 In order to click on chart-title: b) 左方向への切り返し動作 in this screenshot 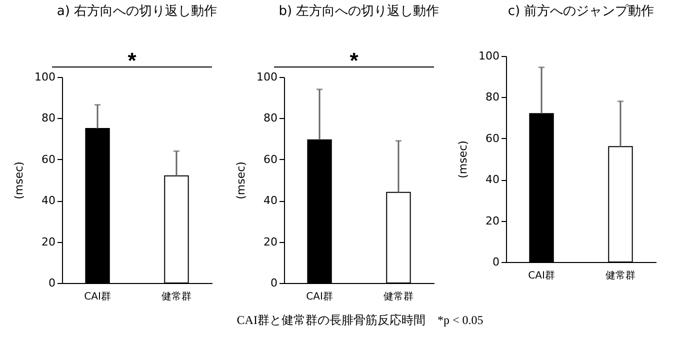, I will do `click(359, 11)`.